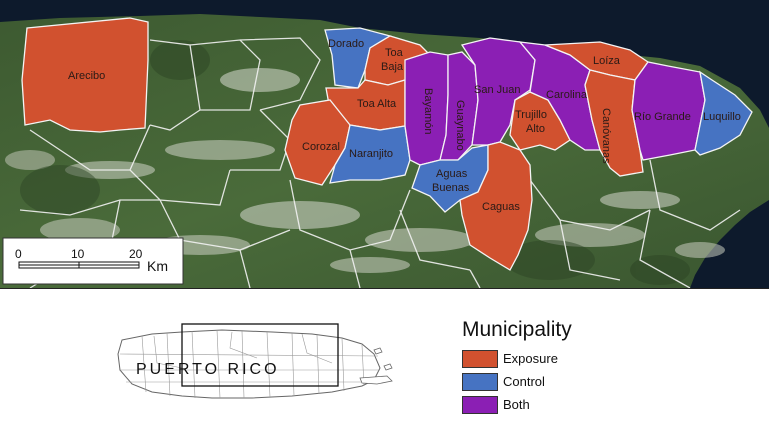 The width and height of the screenshot is (769, 421). What do you see at coordinates (346, 44) in the screenshot?
I see `label-dorado: Dorado` at bounding box center [346, 44].